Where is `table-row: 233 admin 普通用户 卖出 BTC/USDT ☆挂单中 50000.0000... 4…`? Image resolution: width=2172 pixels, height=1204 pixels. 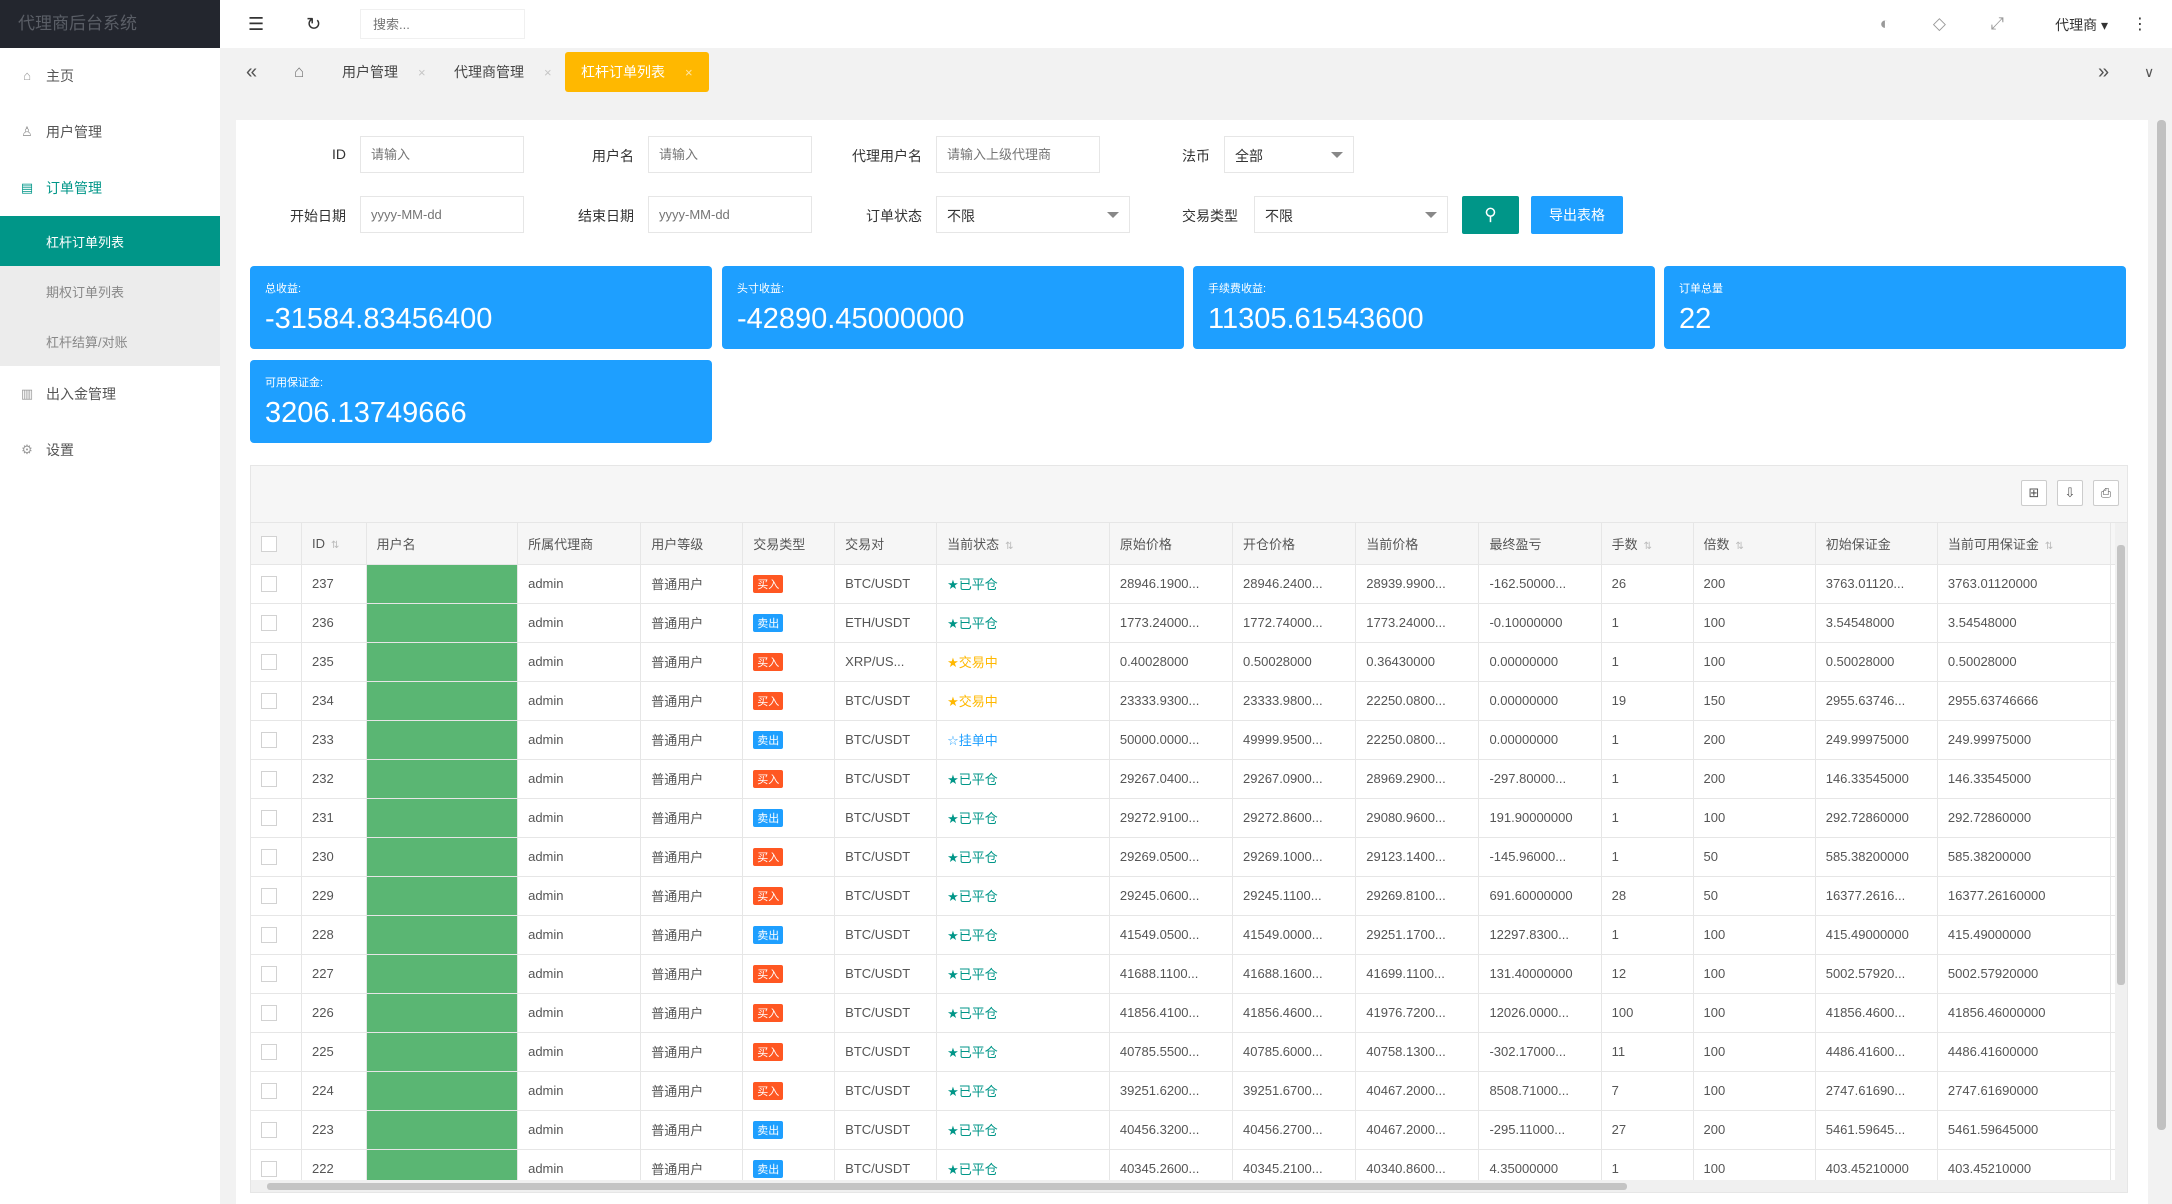
table-row: 233 admin 普通用户 卖出 BTC/USDT ☆挂单中 50000.0000... 4… is located at coordinates (1189, 740).